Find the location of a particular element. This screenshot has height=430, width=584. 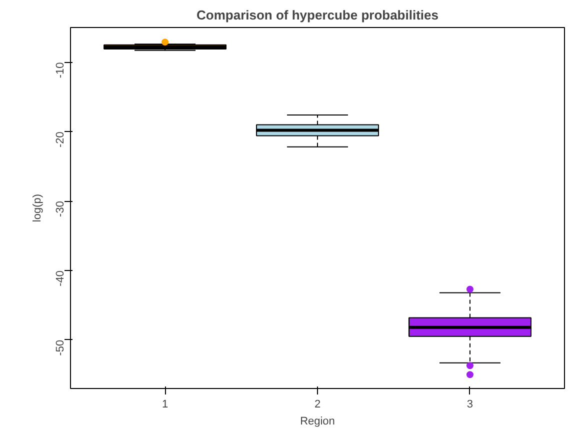

y-tick-label: -50 is located at coordinates (60, 348).